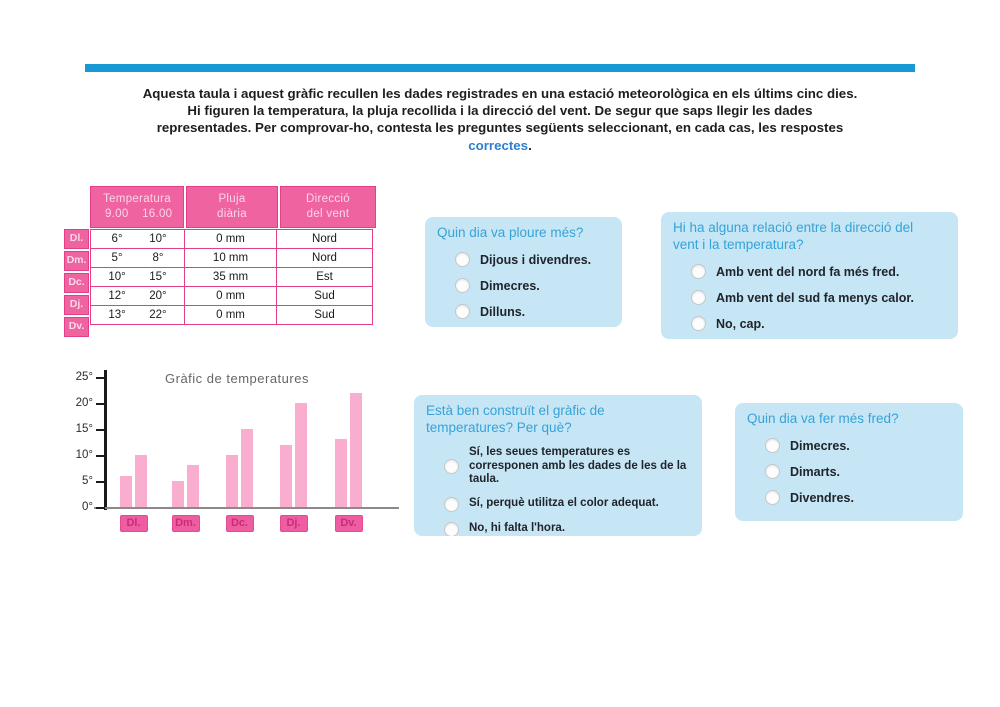 The image size is (1000, 707). Describe the element at coordinates (567, 528) in the screenshot. I see `answer-option: No, hi falta l'hora.` at that location.